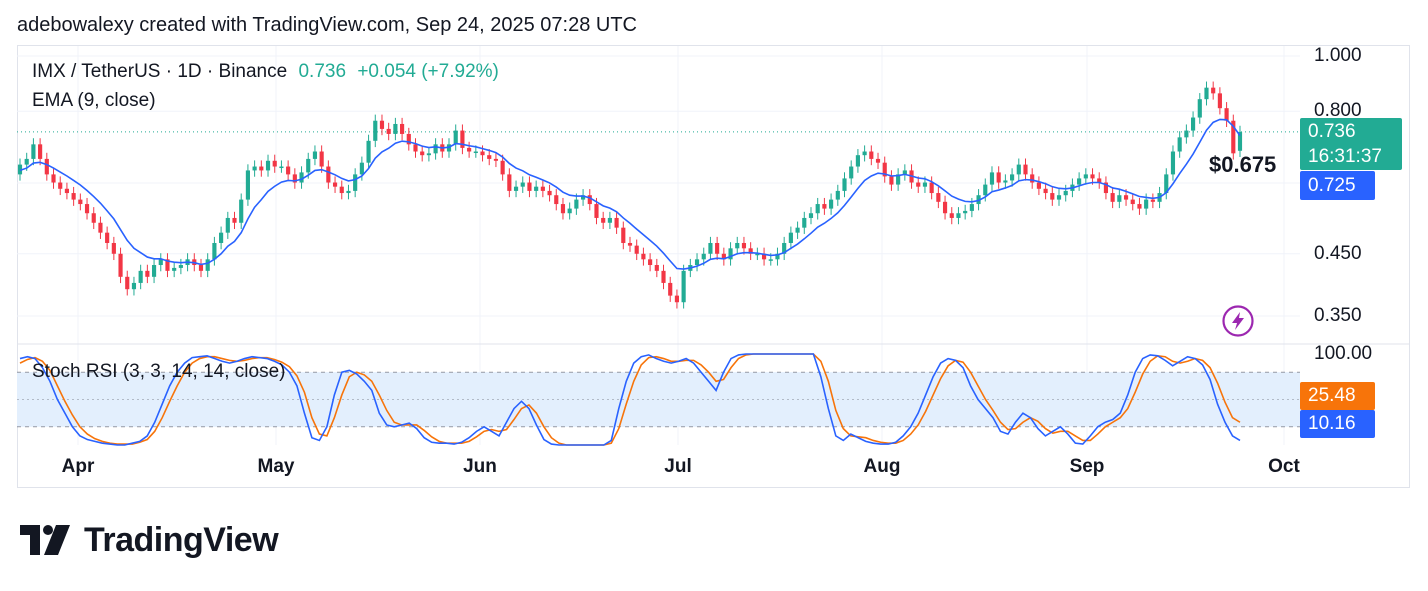 This screenshot has height=591, width=1428. I want to click on tradingview-mark-icon, so click(45, 540).